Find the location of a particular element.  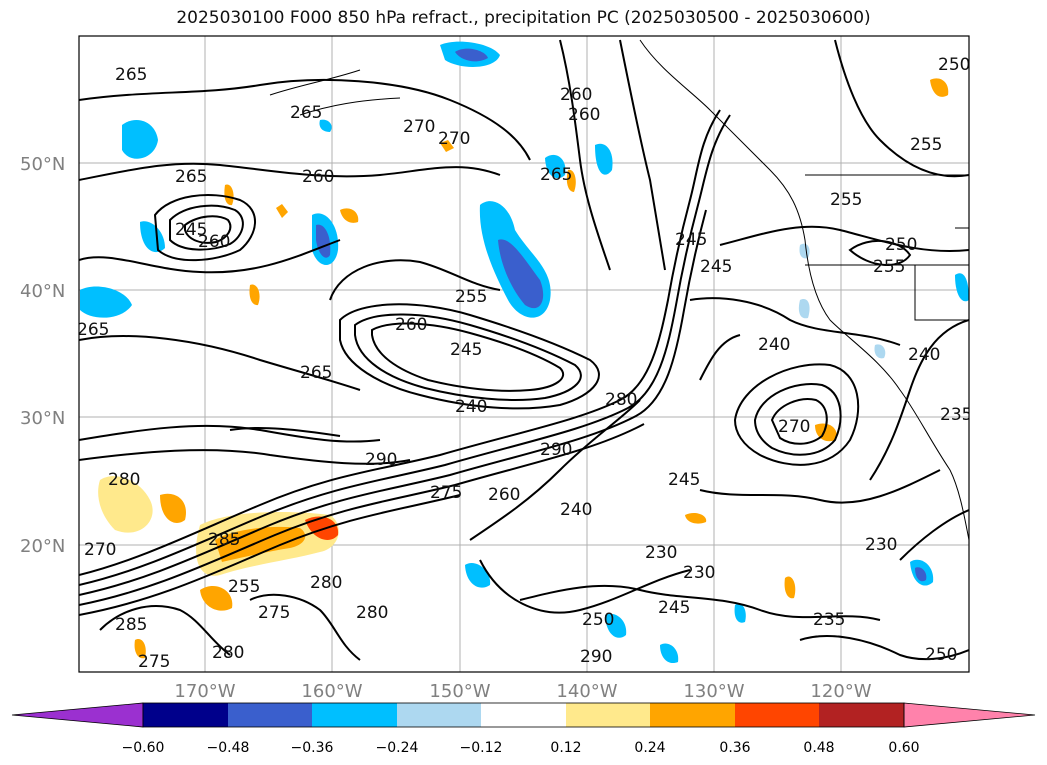

lat-label: 20°N is located at coordinates (42, 546).